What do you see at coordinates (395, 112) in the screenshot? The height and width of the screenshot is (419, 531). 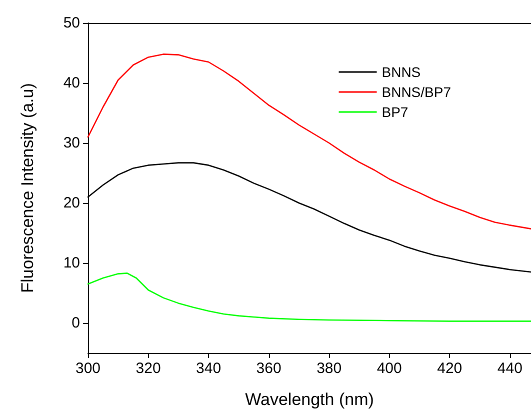 I see `legend-label: BP7` at bounding box center [395, 112].